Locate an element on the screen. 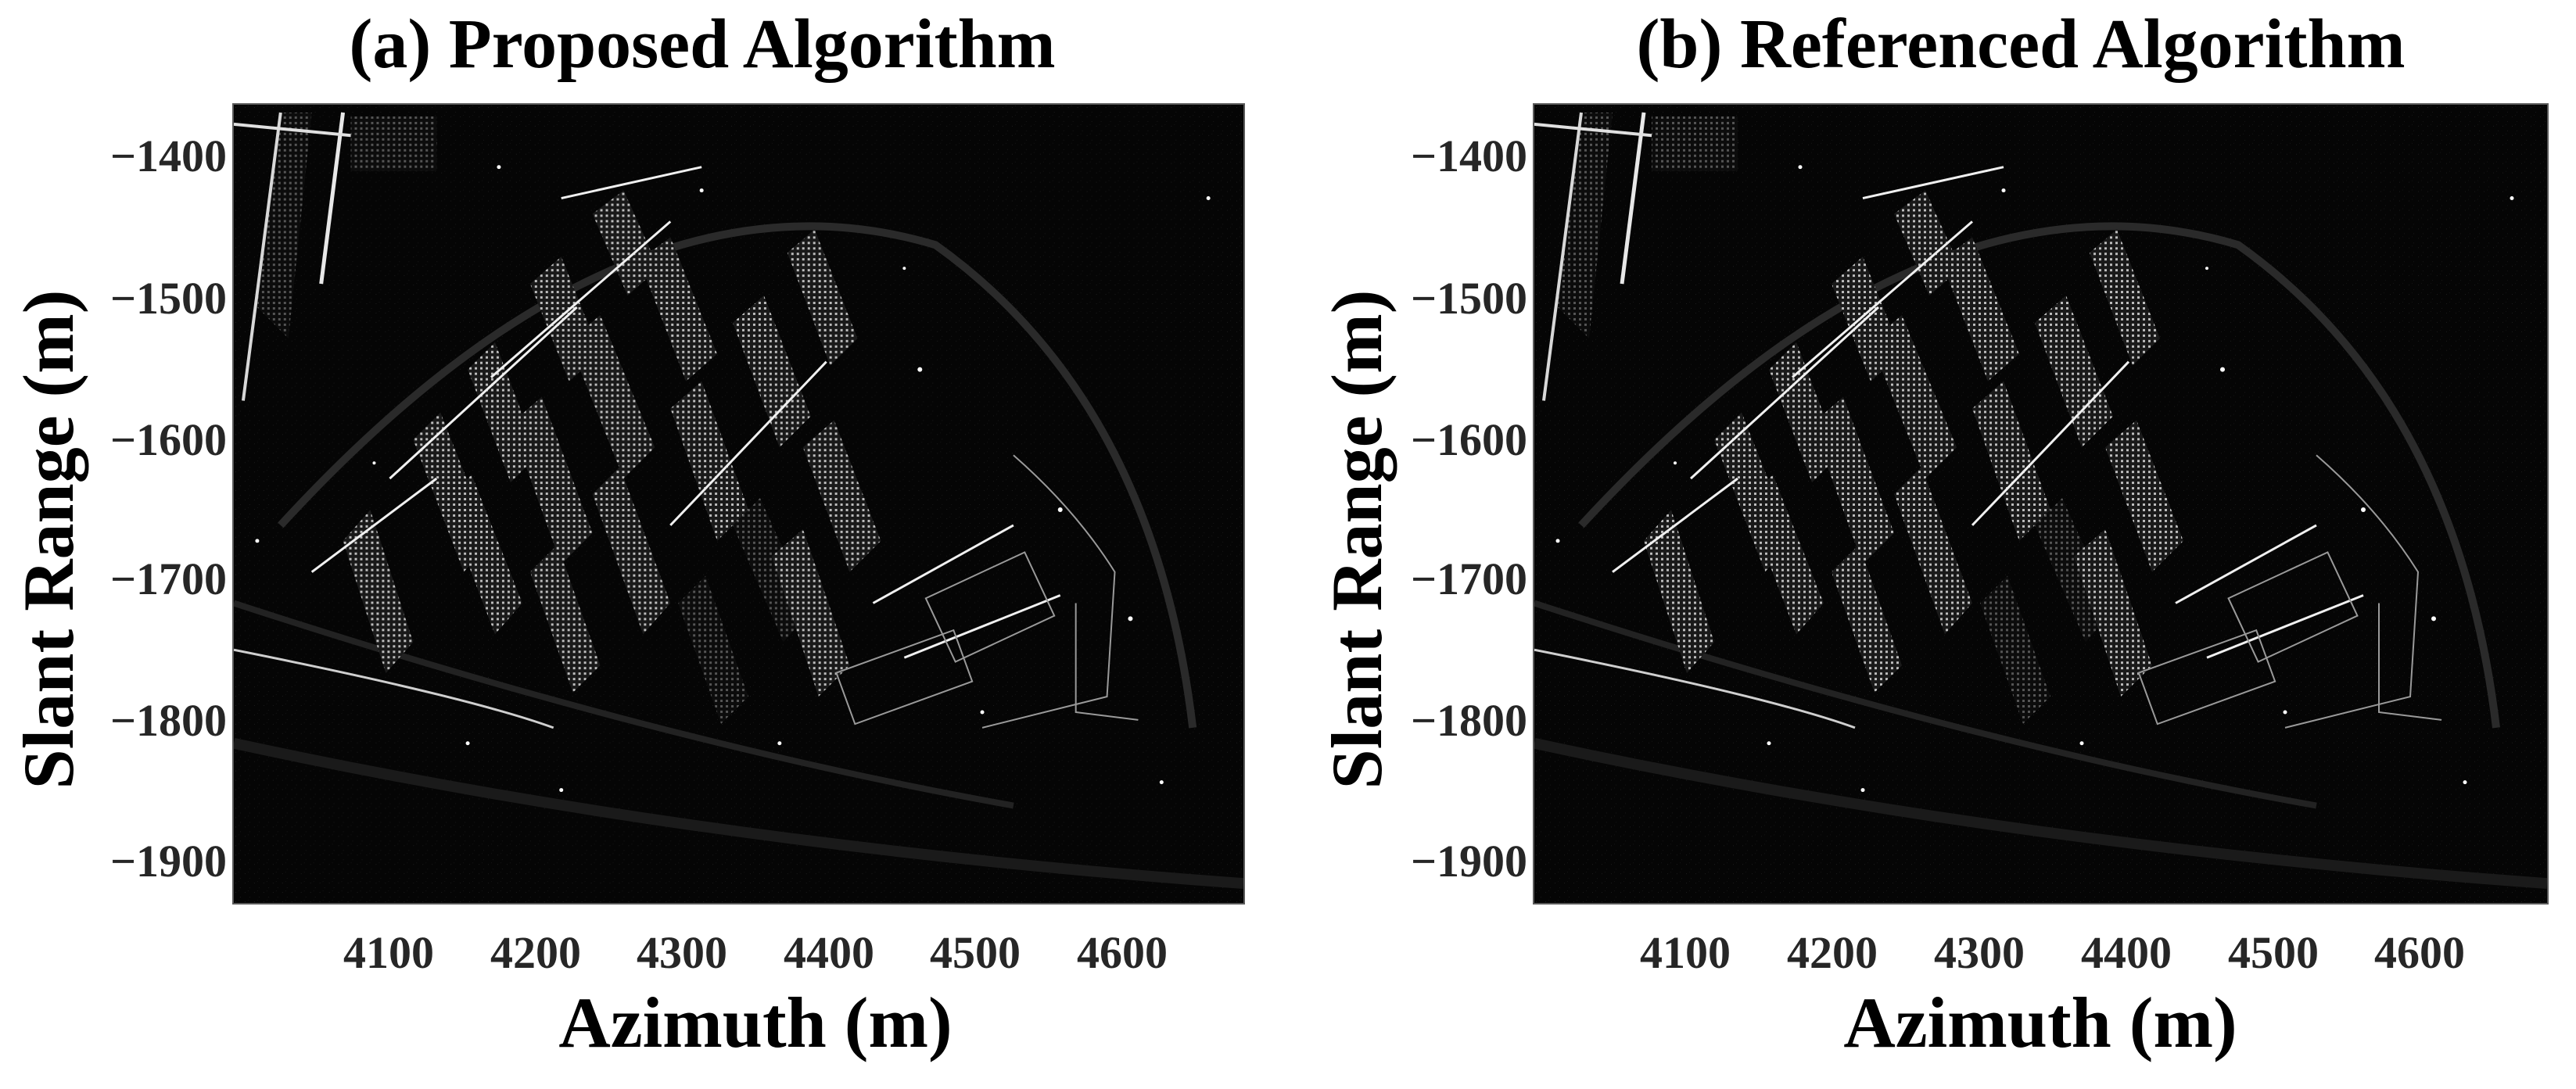  panel-b-xtick: 4300 is located at coordinates (1979, 952).